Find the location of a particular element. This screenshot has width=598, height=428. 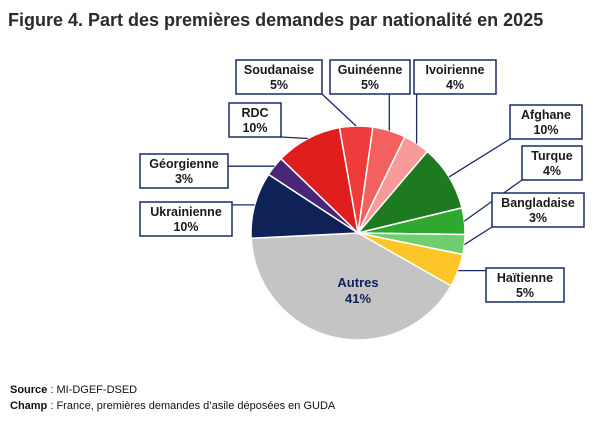

value-autres: 41% is located at coordinates (358, 298).